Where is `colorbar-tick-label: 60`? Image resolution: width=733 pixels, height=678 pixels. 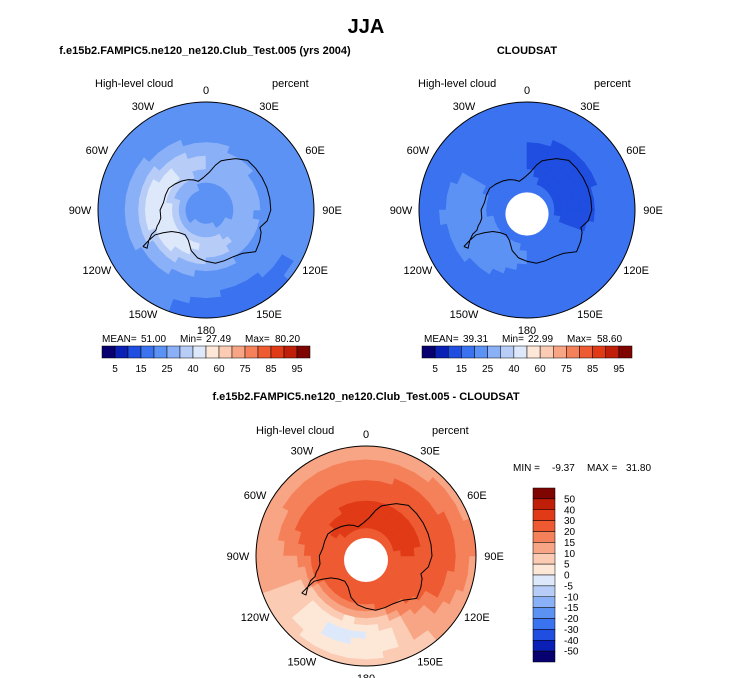
colorbar-tick-label: 60 is located at coordinates (541, 369).